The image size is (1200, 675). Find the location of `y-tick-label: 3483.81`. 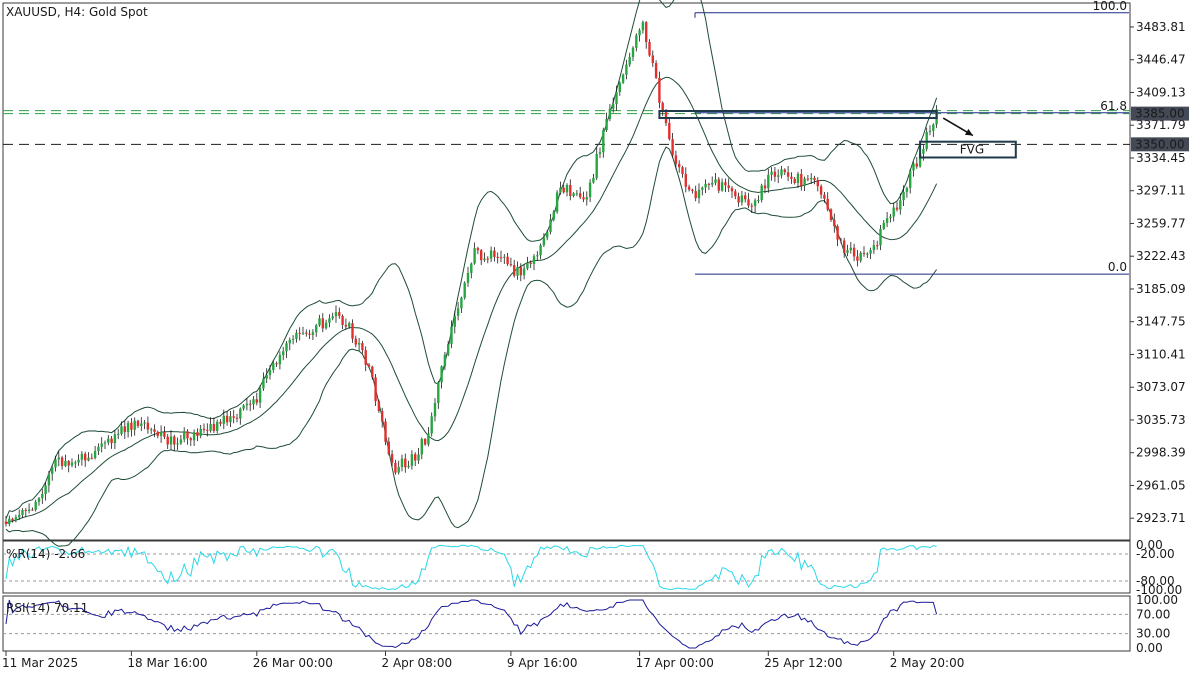

y-tick-label: 3483.81 is located at coordinates (1161, 27).